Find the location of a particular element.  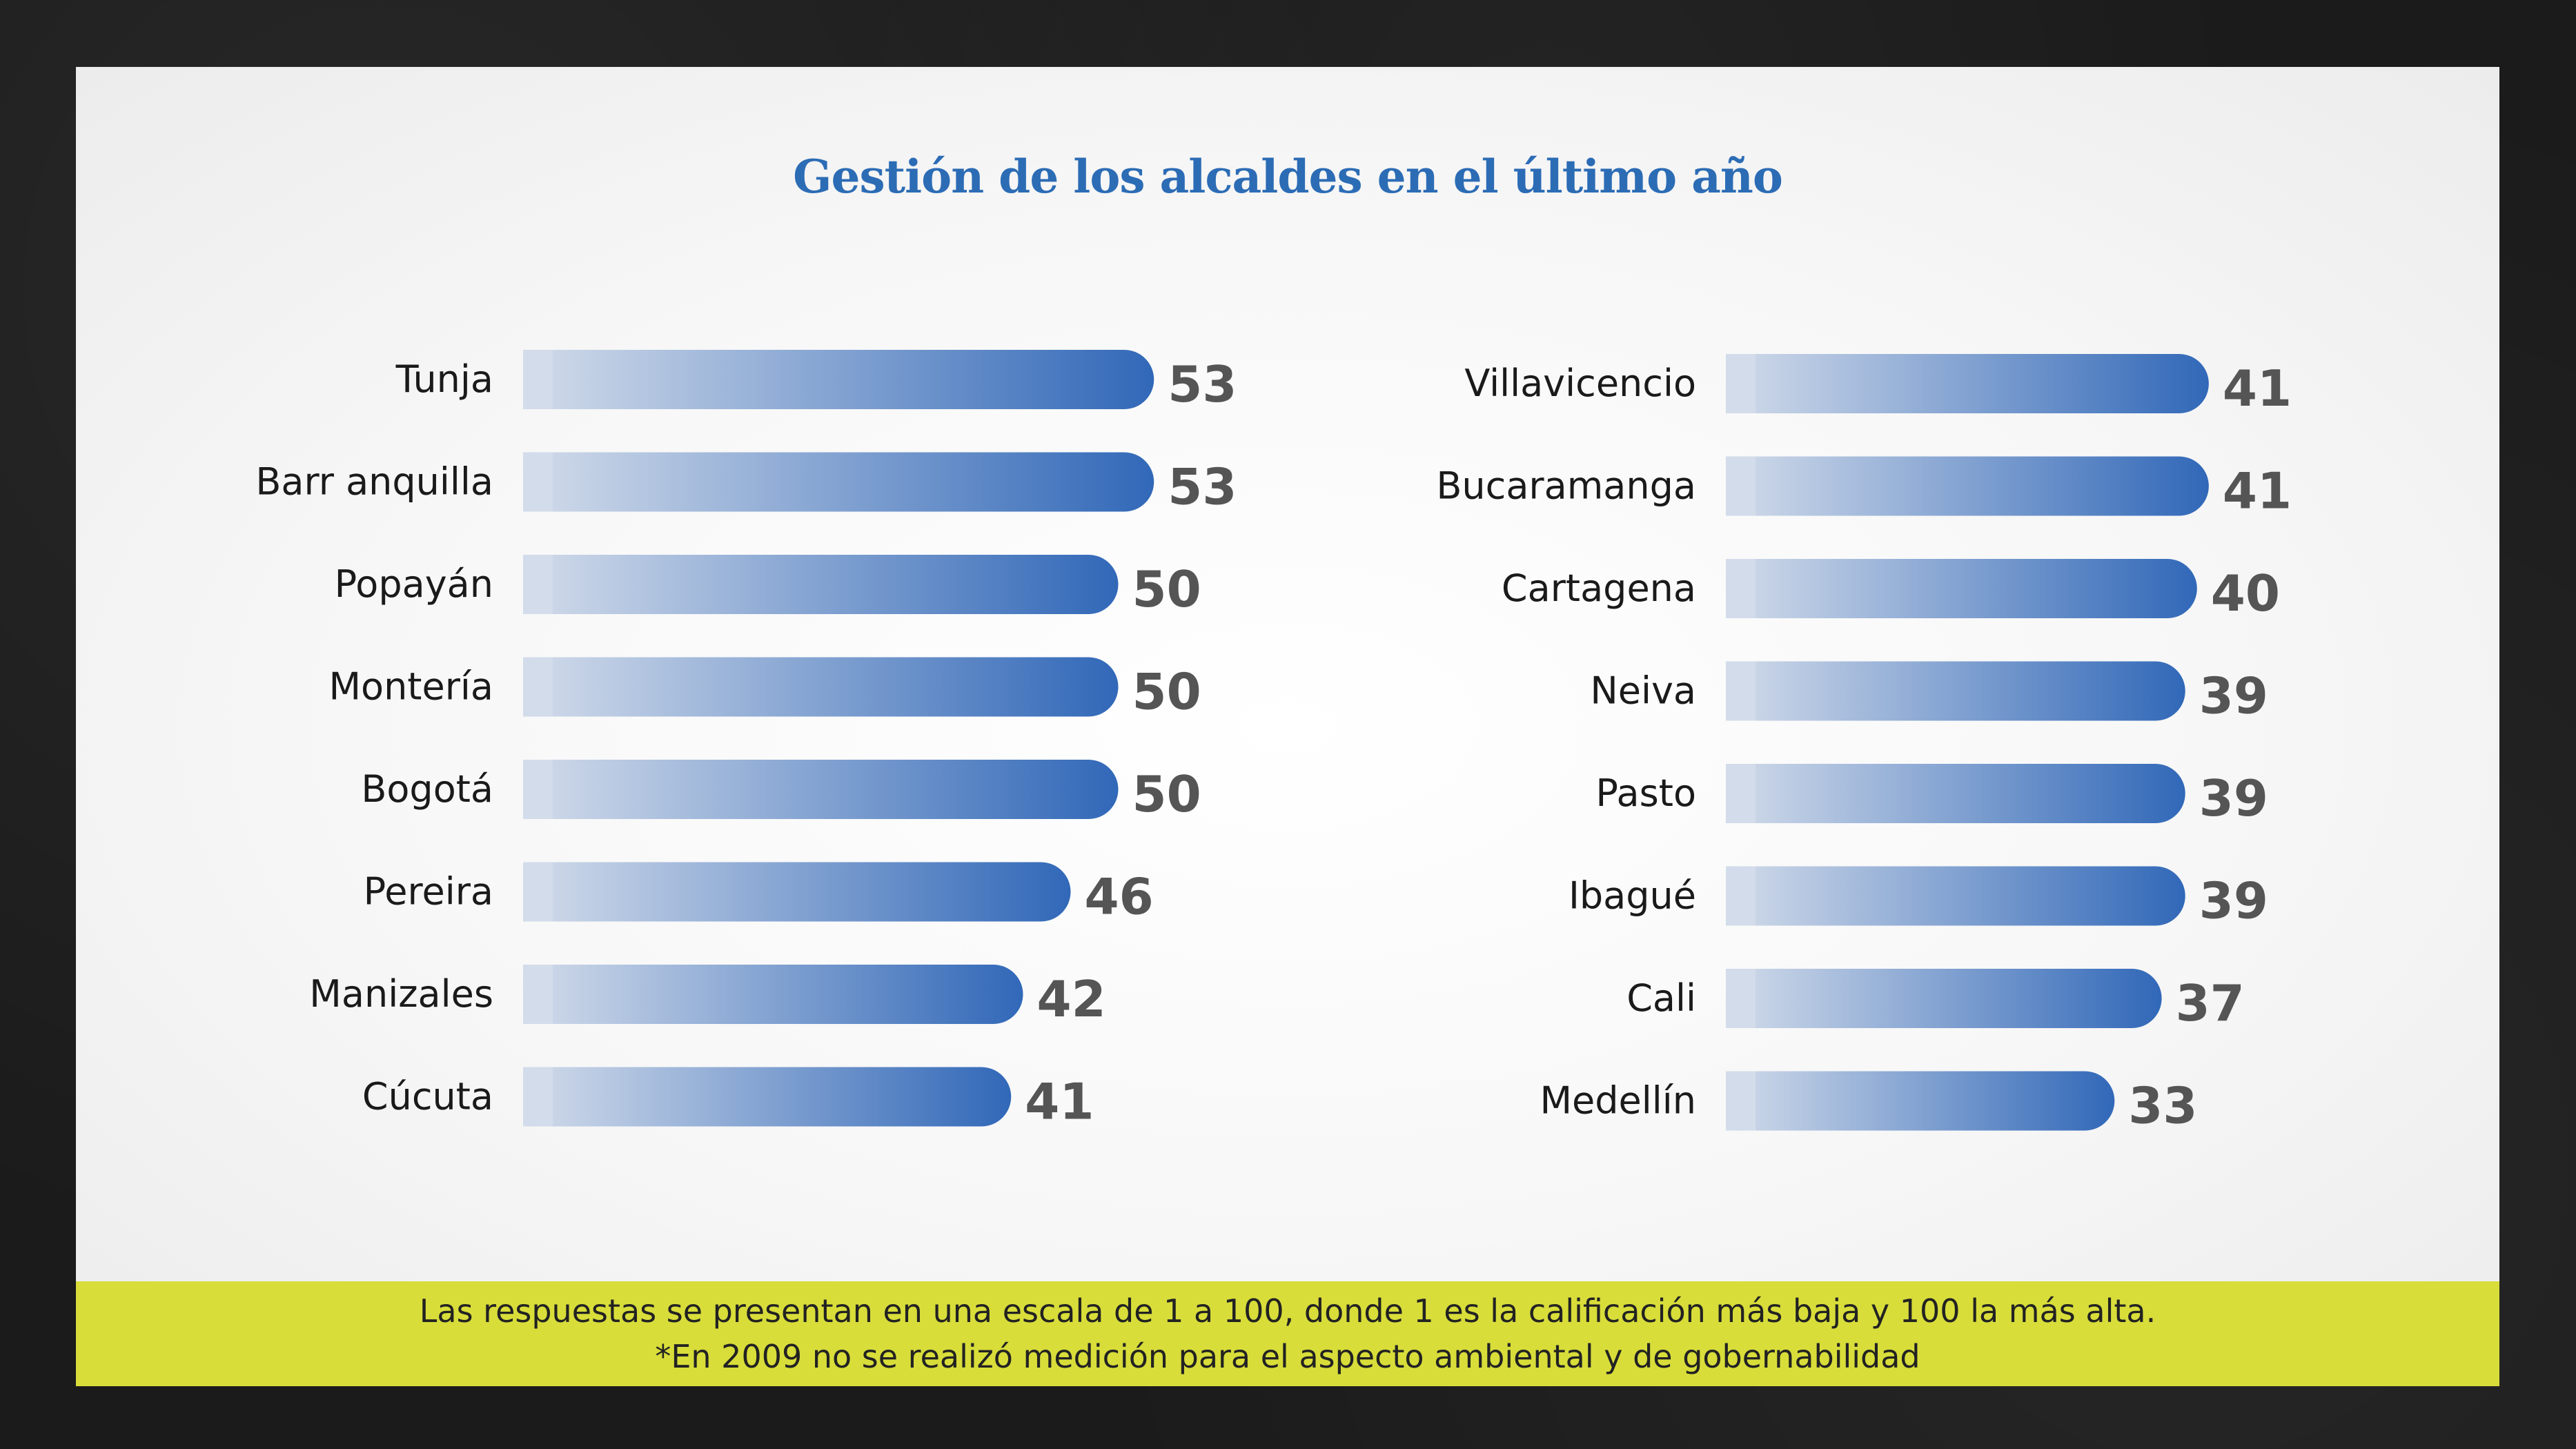

bar-cap-bucaramanga is located at coordinates (1741, 486).